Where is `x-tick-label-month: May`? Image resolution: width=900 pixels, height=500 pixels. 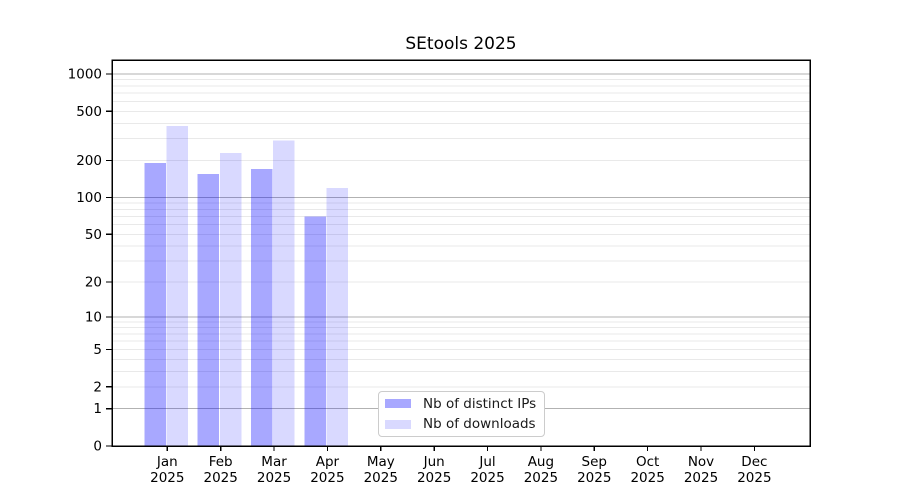
x-tick-label-month: May is located at coordinates (381, 462).